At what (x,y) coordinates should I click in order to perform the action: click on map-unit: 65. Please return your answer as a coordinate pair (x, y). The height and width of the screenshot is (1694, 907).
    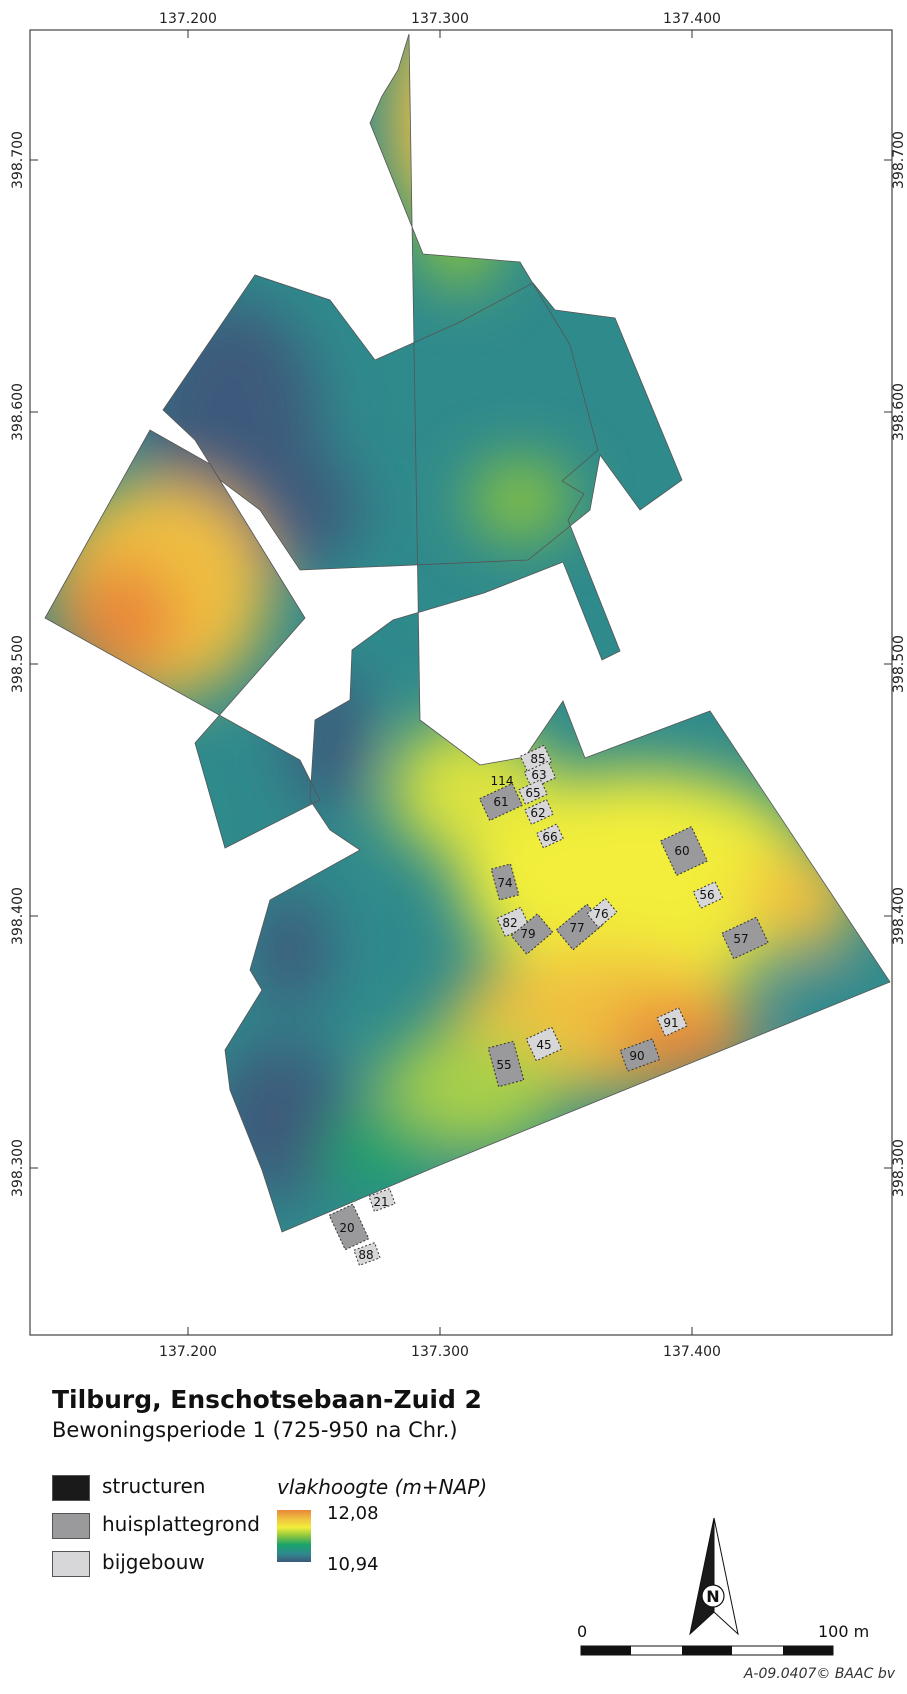
    Looking at the image, I should click on (533, 792).